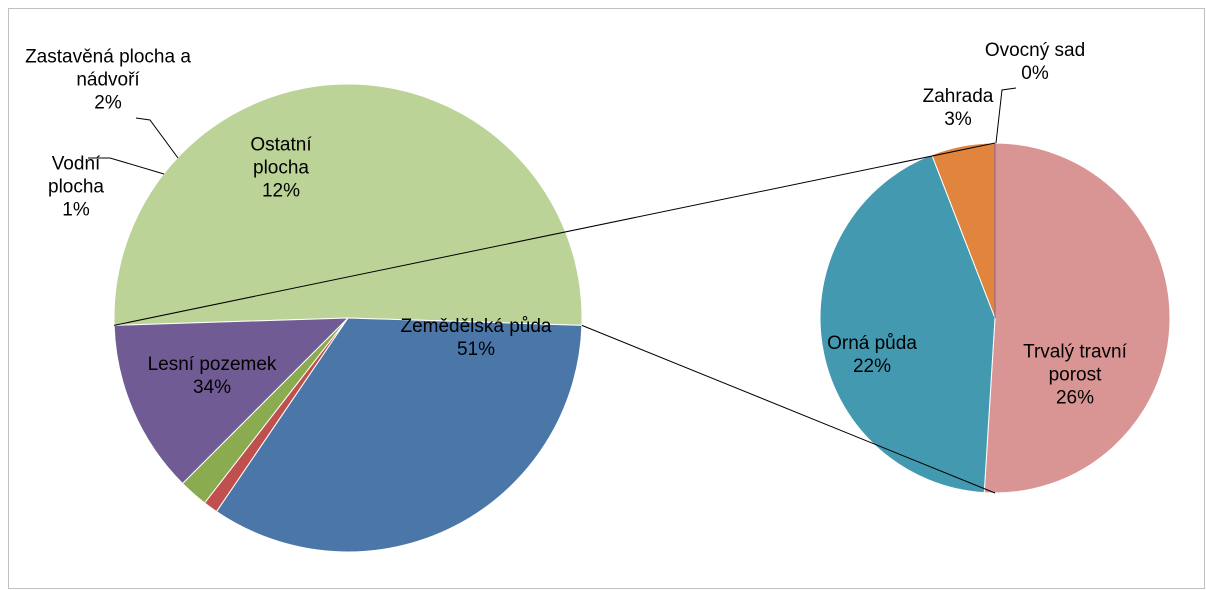 The width and height of the screenshot is (1206, 590). Describe the element at coordinates (212, 387) in the screenshot. I see `label-value: 34%` at that location.